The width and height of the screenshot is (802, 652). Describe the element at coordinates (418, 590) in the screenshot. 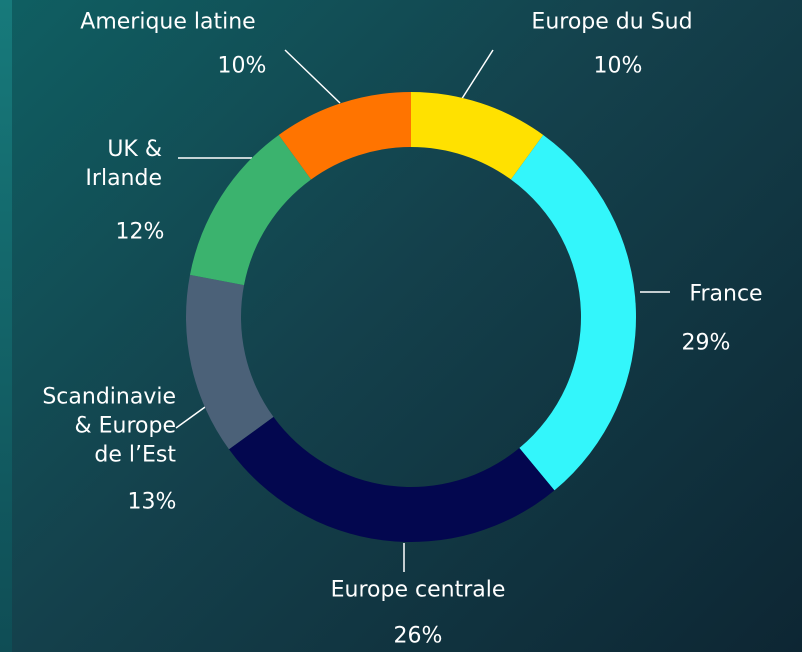

I see `category-label: Europe centrale` at that location.